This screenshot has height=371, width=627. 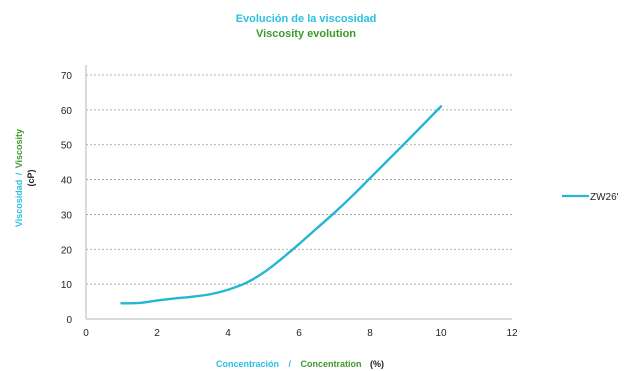 What do you see at coordinates (67, 146) in the screenshot?
I see `y-tick-label: 50` at bounding box center [67, 146].